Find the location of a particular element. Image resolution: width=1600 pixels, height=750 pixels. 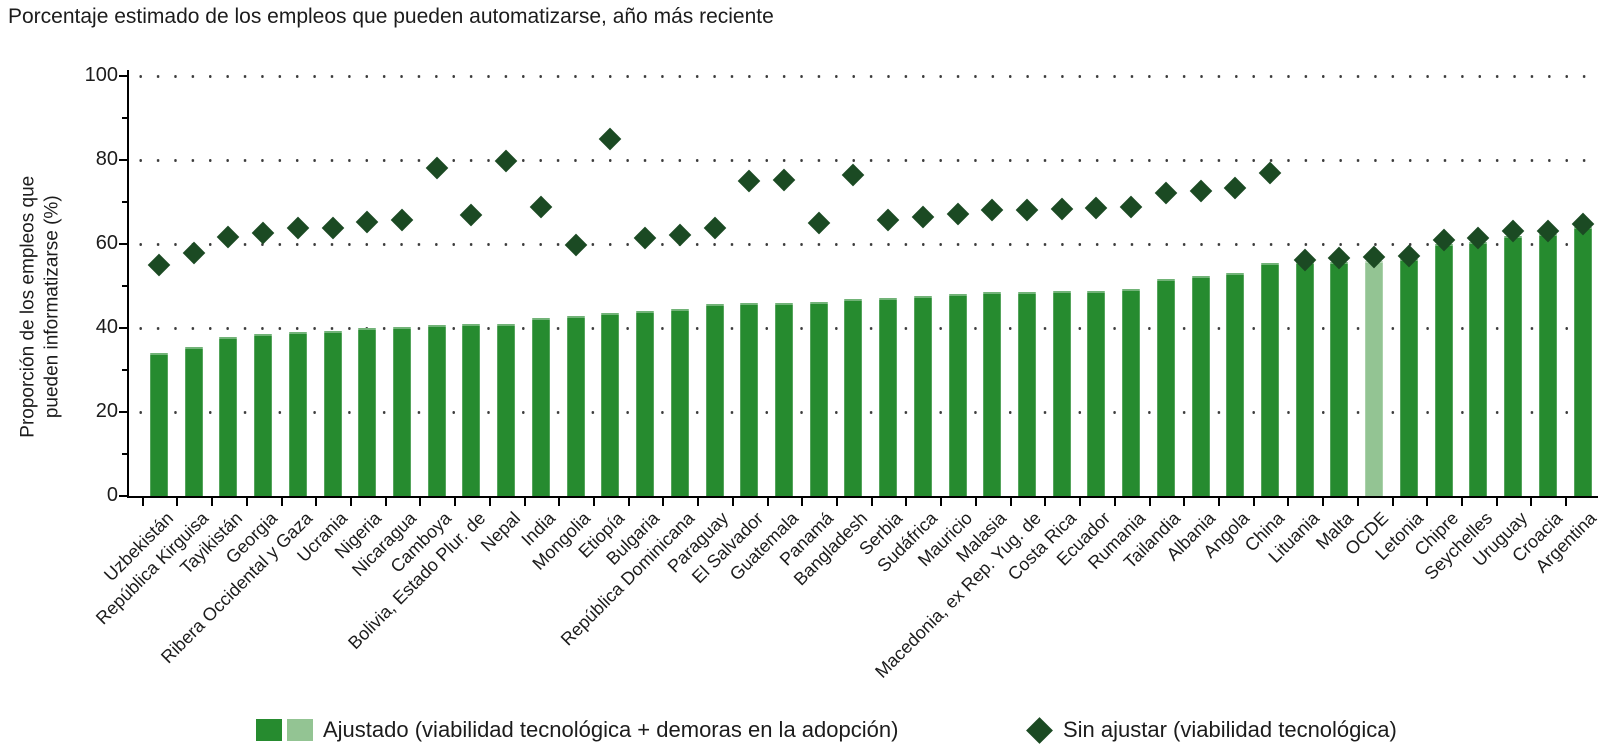

y-tick-label-20: 20 is located at coordinates (106, 411).